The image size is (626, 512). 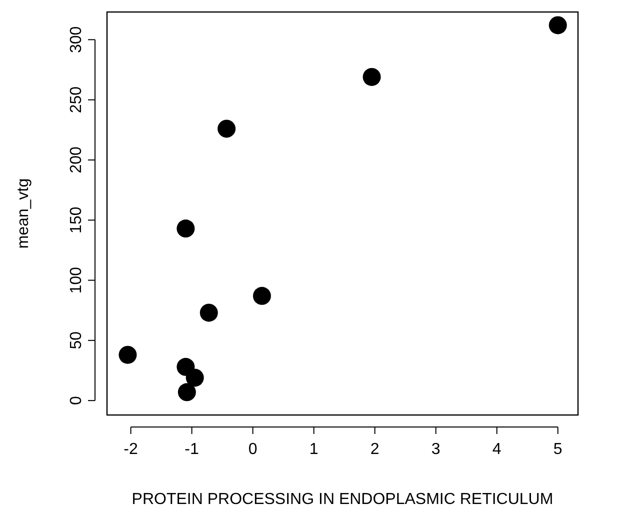 What do you see at coordinates (76, 40) in the screenshot?
I see `y-tick-label: 300` at bounding box center [76, 40].